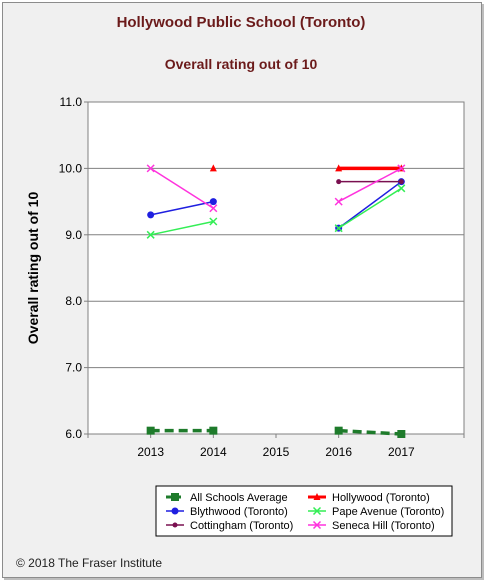 This screenshot has width=486, height=582. Describe the element at coordinates (213, 452) in the screenshot. I see `x-tick-label: 2014` at that location.